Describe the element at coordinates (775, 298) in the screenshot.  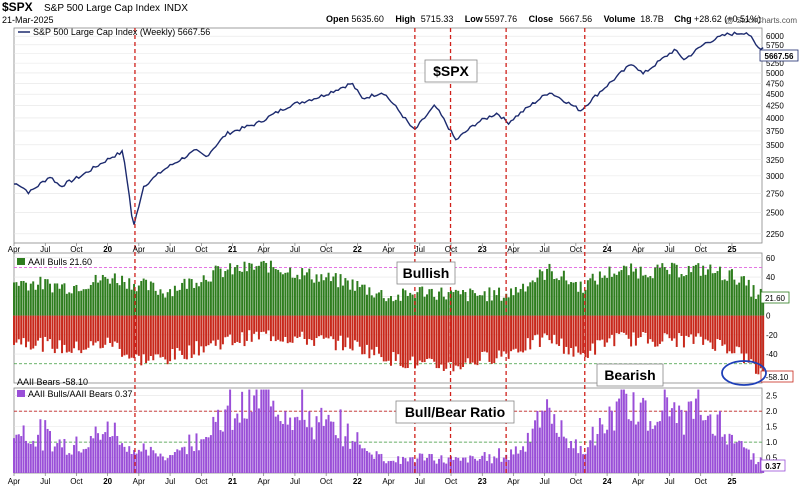
I see `bulls-last-value: 21.60` at that location.